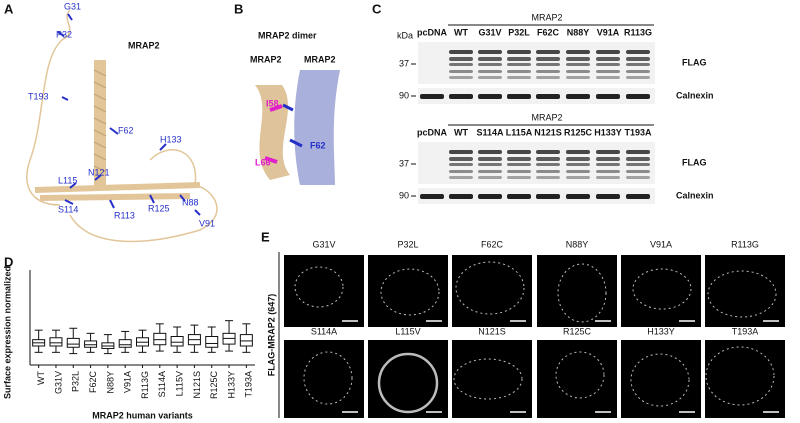 The height and width of the screenshot is (423, 800). What do you see at coordinates (404, 95) in the screenshot?
I see `marker-label: 90` at bounding box center [404, 95].